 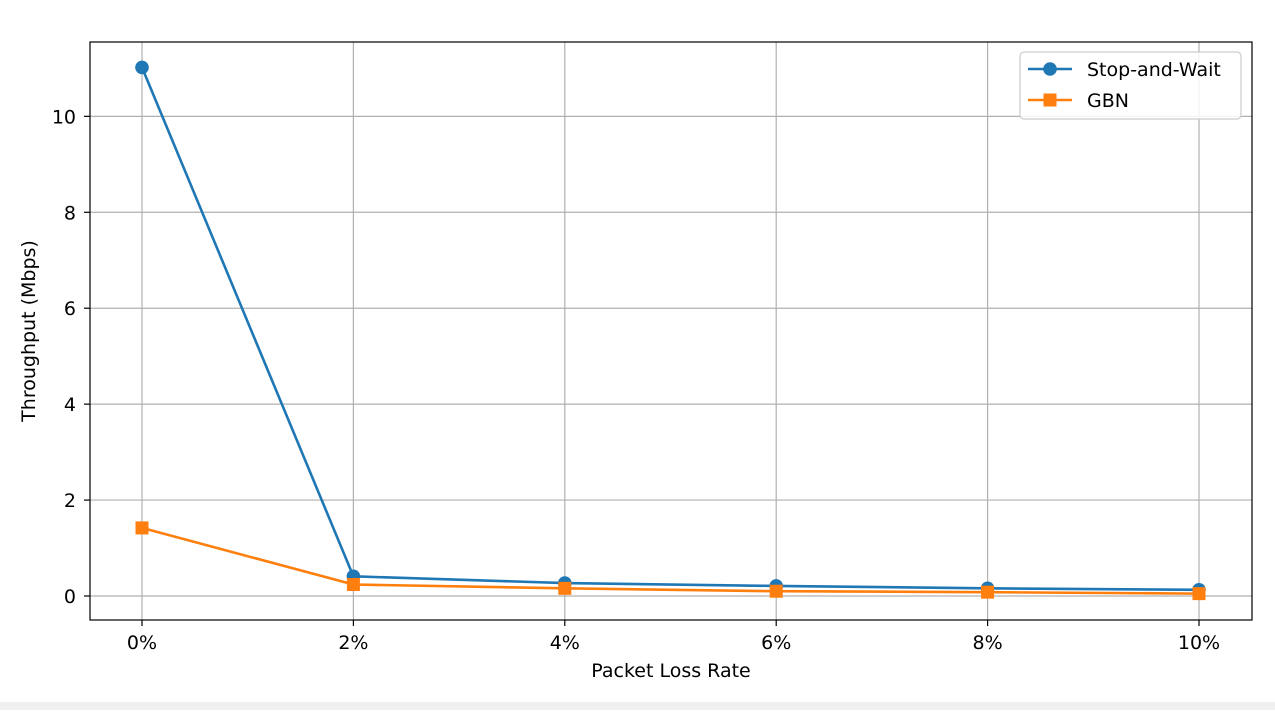 What do you see at coordinates (1108, 101) in the screenshot?
I see `legend-gbn-label: GBN` at bounding box center [1108, 101].